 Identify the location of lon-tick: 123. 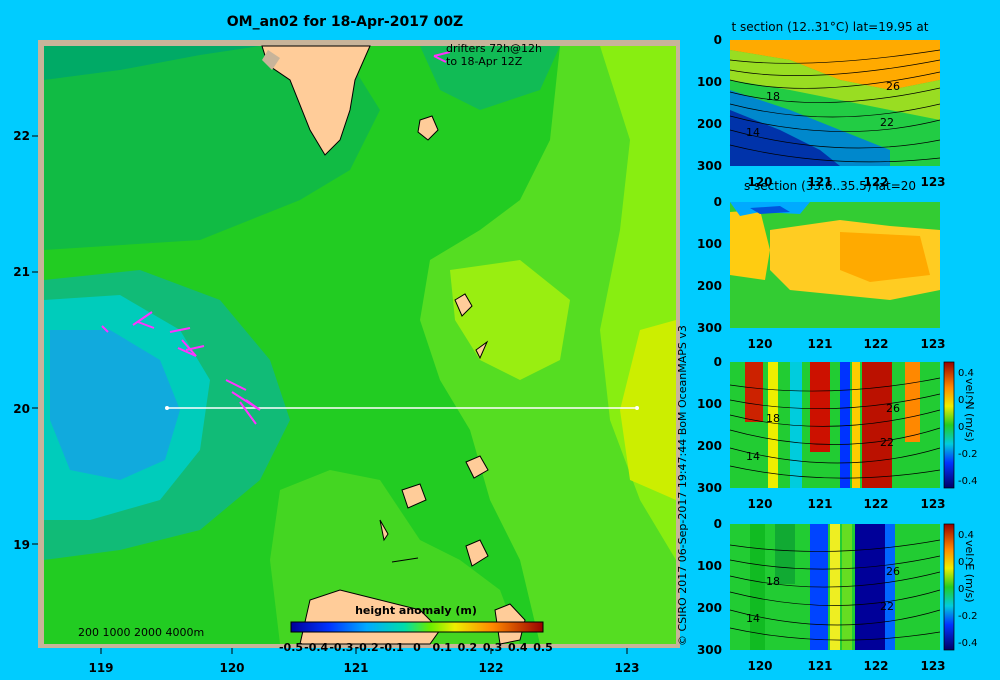
(626, 668).